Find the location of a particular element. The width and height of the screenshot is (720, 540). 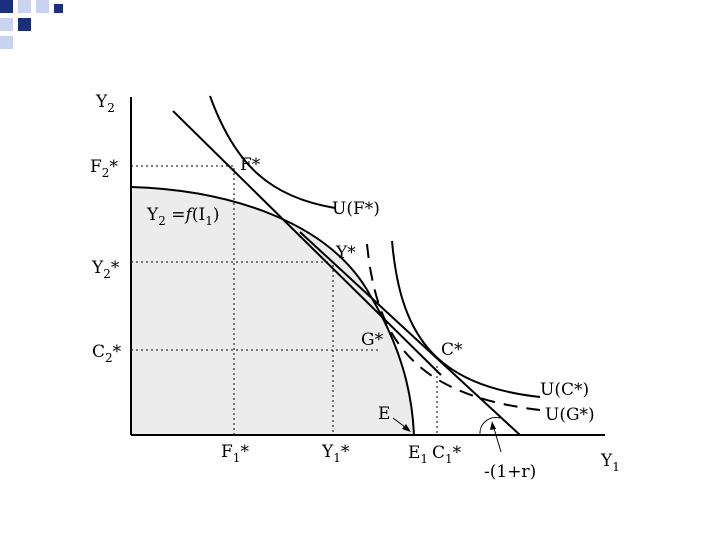

slope-angle-arc is located at coordinates (490, 426).